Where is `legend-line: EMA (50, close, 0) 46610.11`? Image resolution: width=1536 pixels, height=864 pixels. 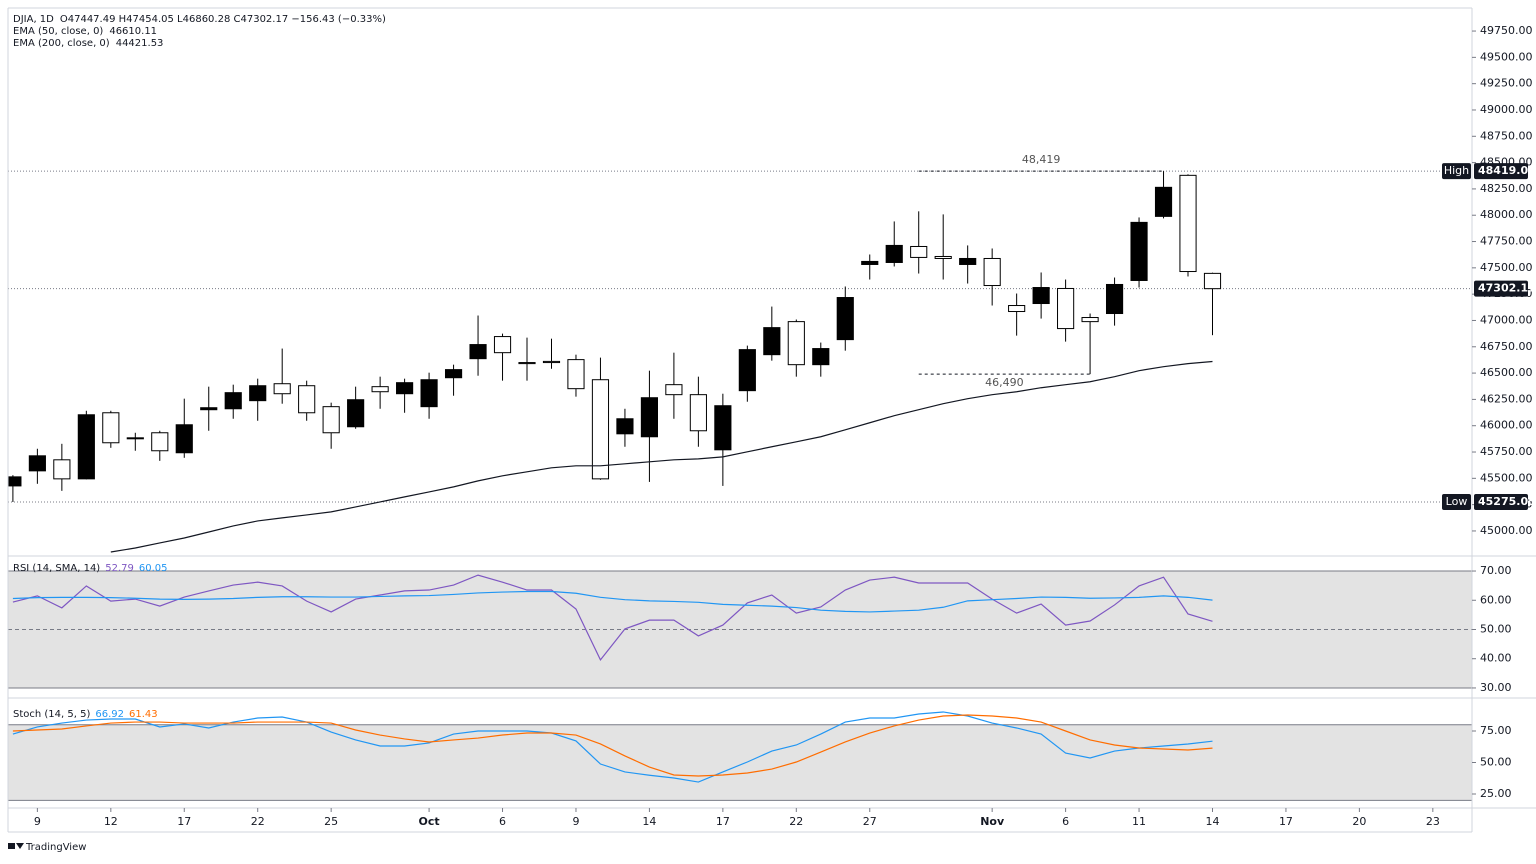 legend-line: EMA (50, close, 0) 46610.11 is located at coordinates (85, 31).